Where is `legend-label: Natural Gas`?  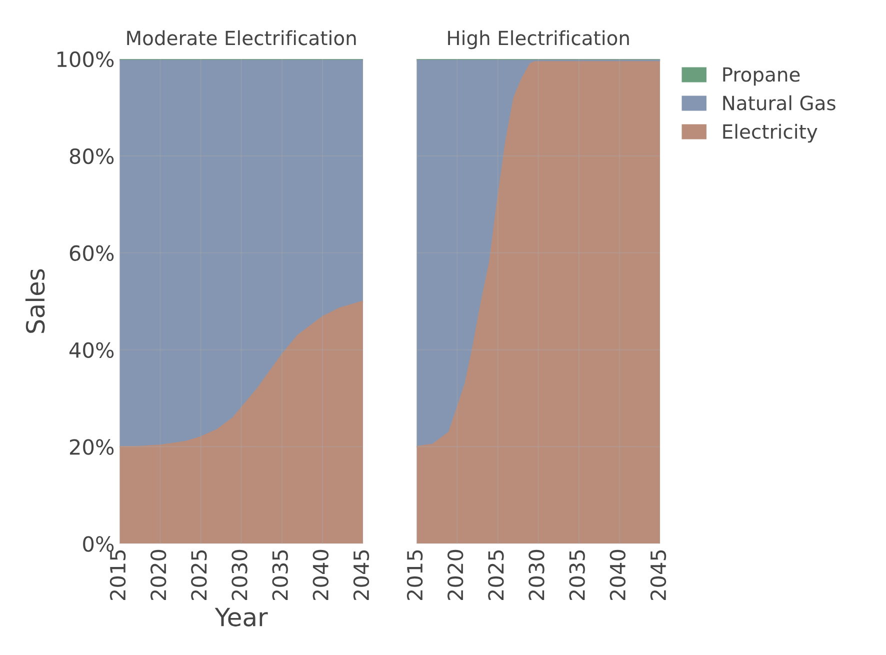 legend-label: Natural Gas is located at coordinates (779, 102).